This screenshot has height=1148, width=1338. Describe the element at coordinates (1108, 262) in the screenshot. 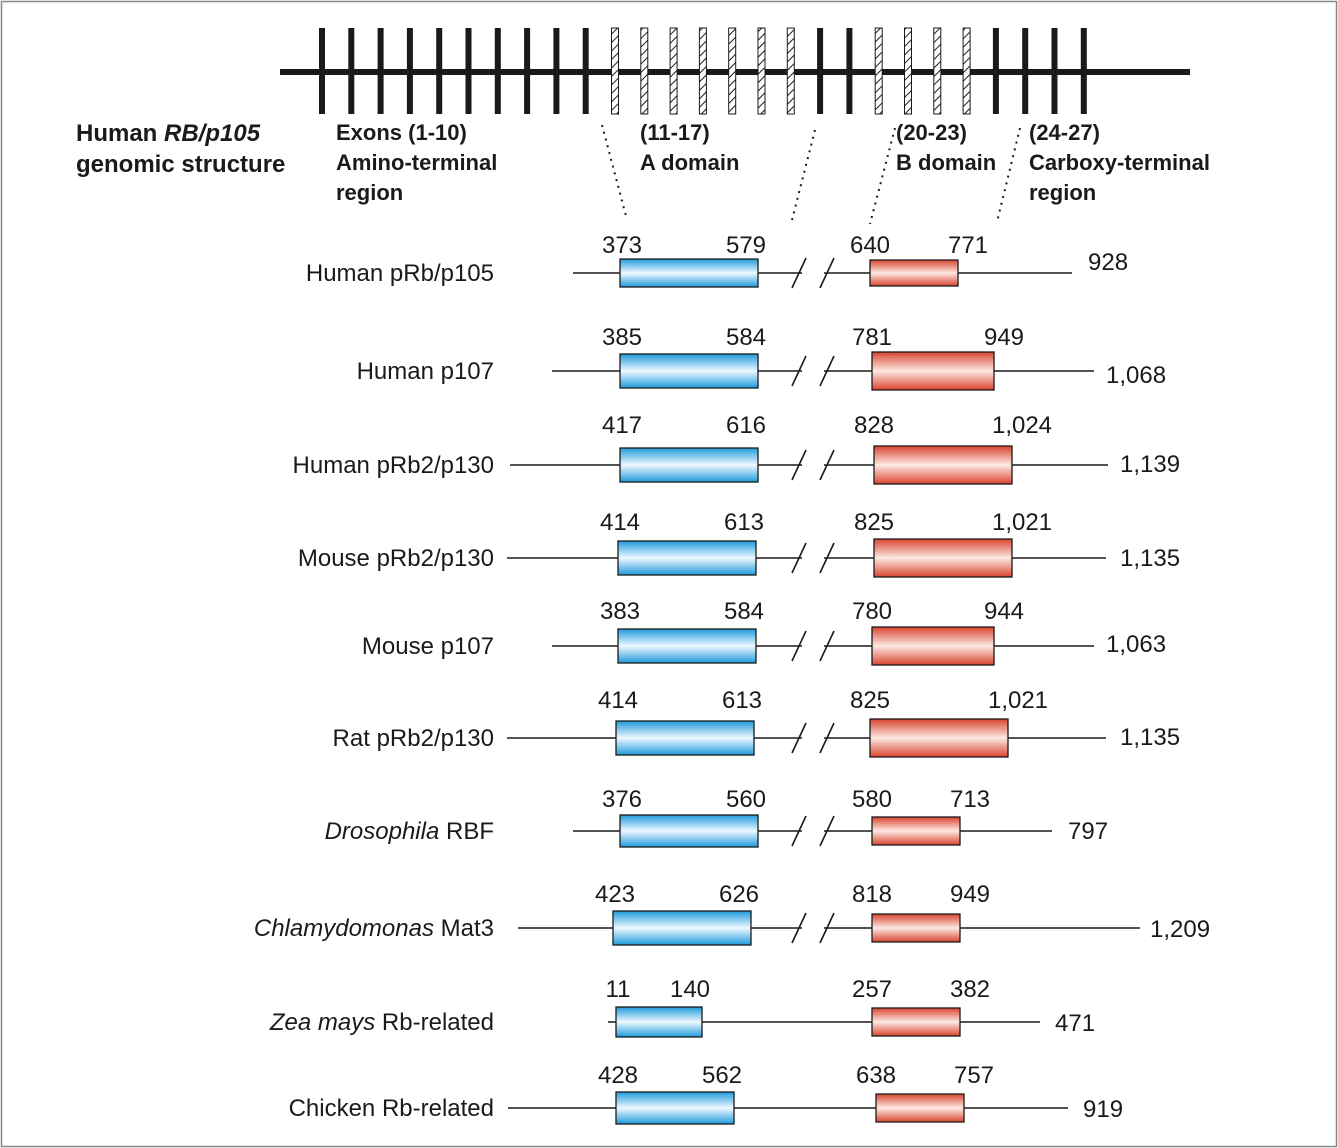

I see `total-length-label: 928` at that location.